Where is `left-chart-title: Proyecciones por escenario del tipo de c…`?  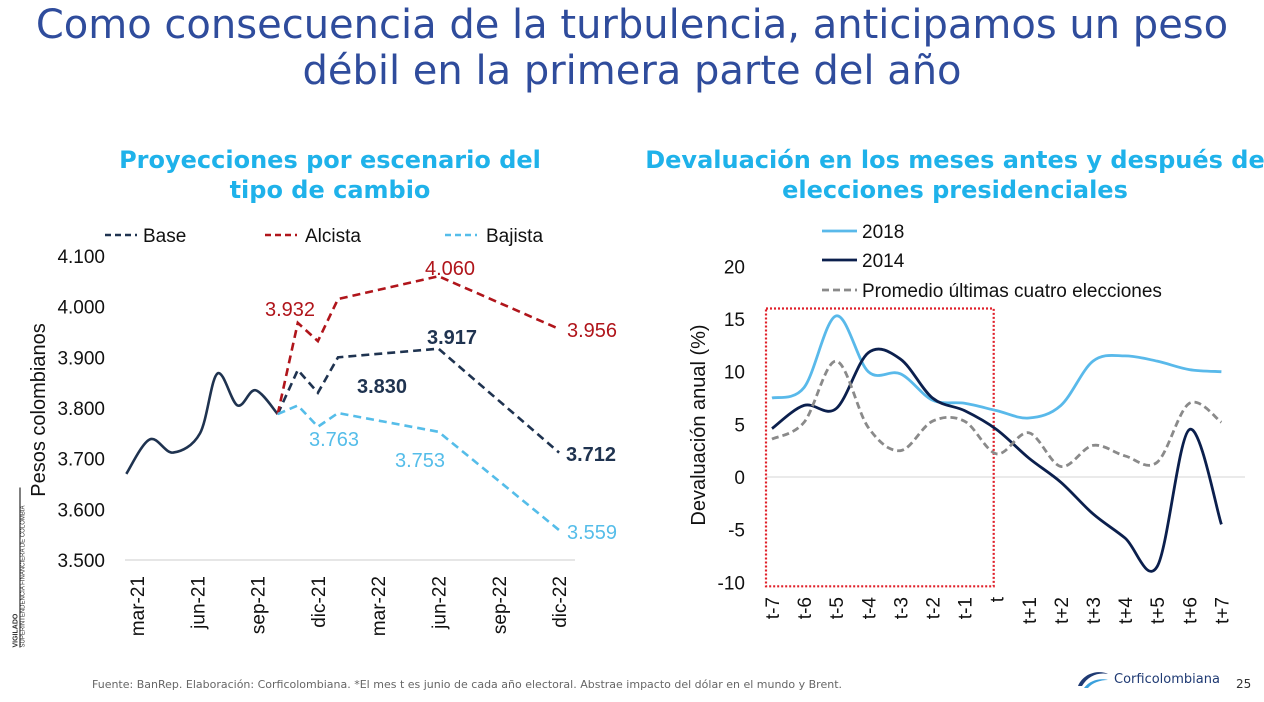
left-chart-title: Proyecciones por escenario del tipo de c… is located at coordinates (330, 175).